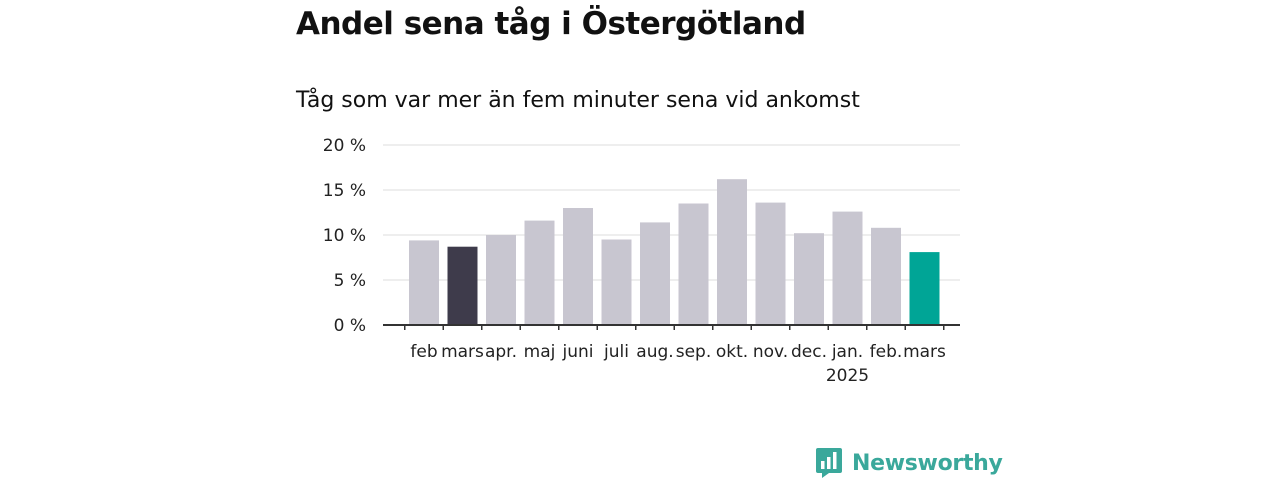 This screenshot has height=480, width=1280. What do you see at coordinates (423, 352) in the screenshot?
I see `x-tick-label: feb` at bounding box center [423, 352].